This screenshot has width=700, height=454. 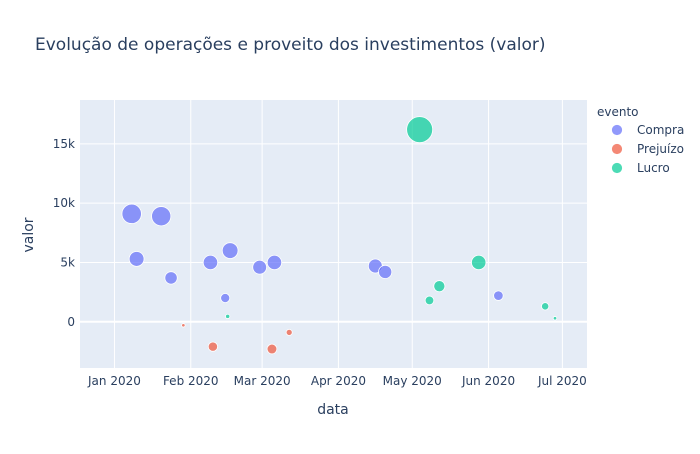 I want to click on legend-items: Compra Prejuízo Lucro, so click(x=648, y=149).